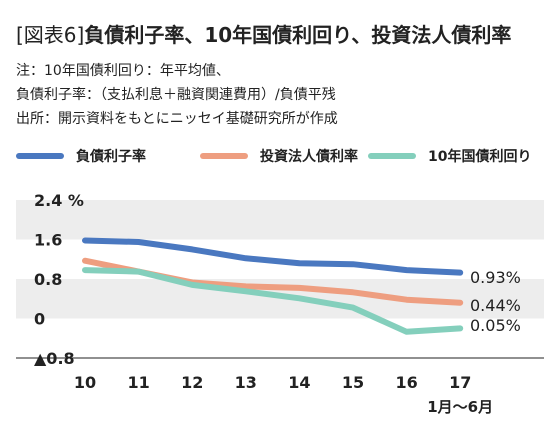  I want to click on x-tick-label: 12, so click(192, 382).